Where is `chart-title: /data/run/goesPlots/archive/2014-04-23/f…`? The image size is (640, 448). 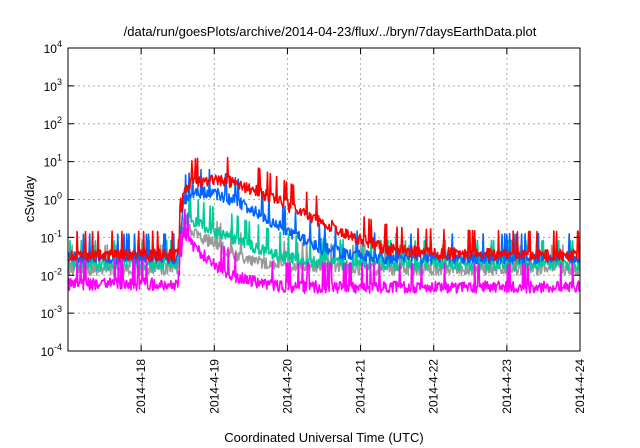
chart-title: /data/run/goesPlots/archive/2014-04-23/f… is located at coordinates (330, 31).